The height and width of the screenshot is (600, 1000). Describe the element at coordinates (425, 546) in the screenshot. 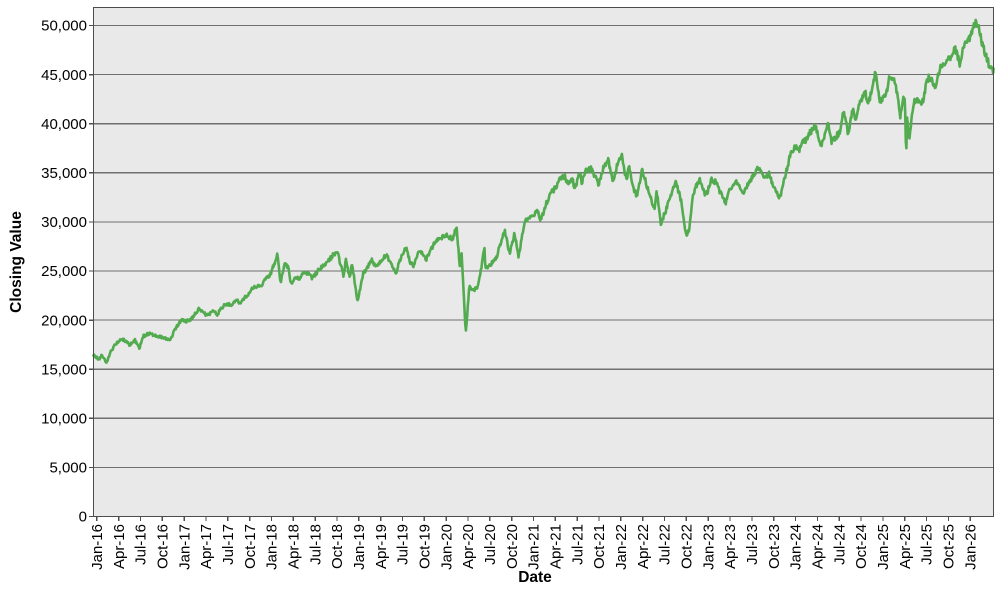

I see `x-tick-label: Oct-19` at that location.